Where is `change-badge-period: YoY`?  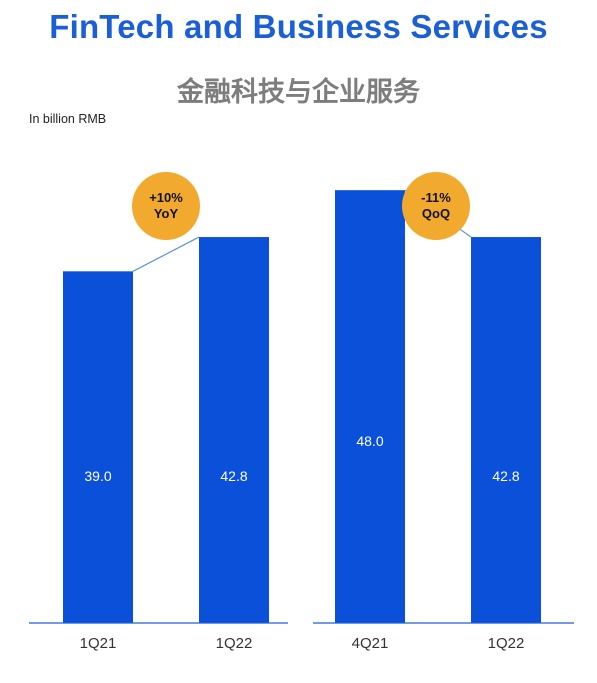
change-badge-period: YoY is located at coordinates (166, 213).